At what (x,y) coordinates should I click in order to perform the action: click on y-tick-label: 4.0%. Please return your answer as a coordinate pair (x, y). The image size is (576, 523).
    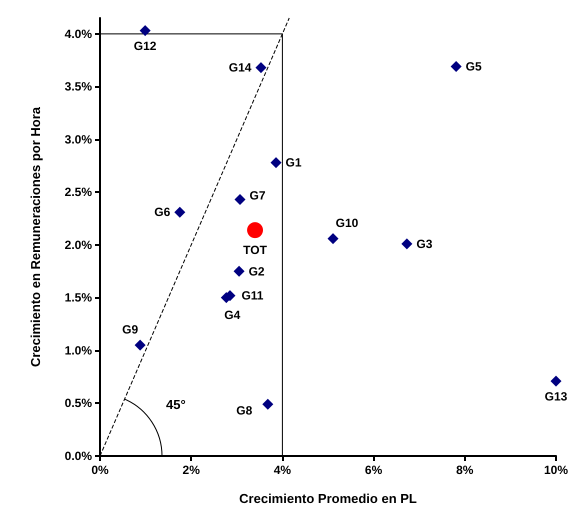
    Looking at the image, I should click on (78, 33).